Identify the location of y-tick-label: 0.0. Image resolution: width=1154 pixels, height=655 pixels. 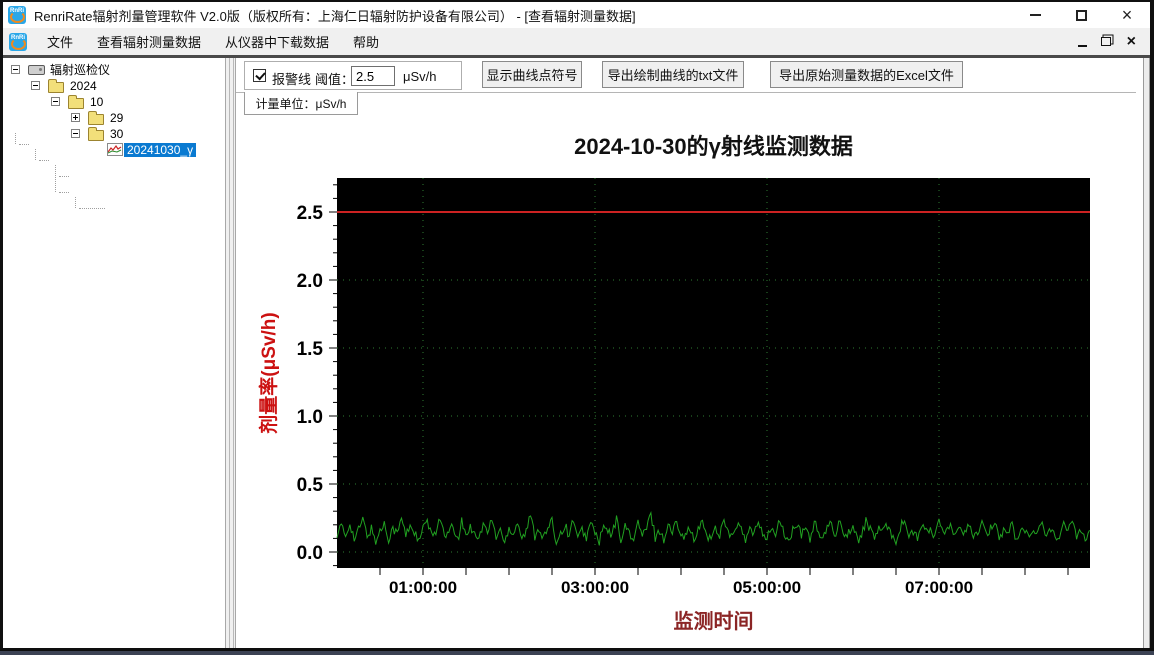
(310, 553).